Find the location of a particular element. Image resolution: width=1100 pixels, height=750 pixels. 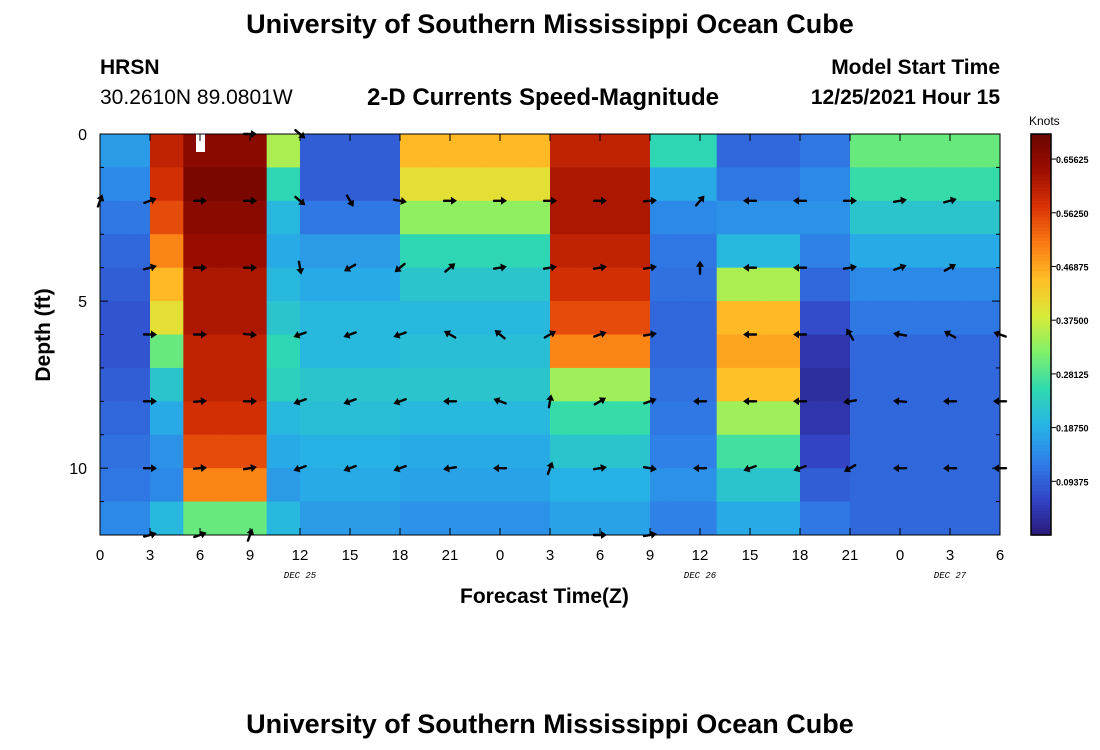

y-tick-label: 5 is located at coordinates (82, 302).